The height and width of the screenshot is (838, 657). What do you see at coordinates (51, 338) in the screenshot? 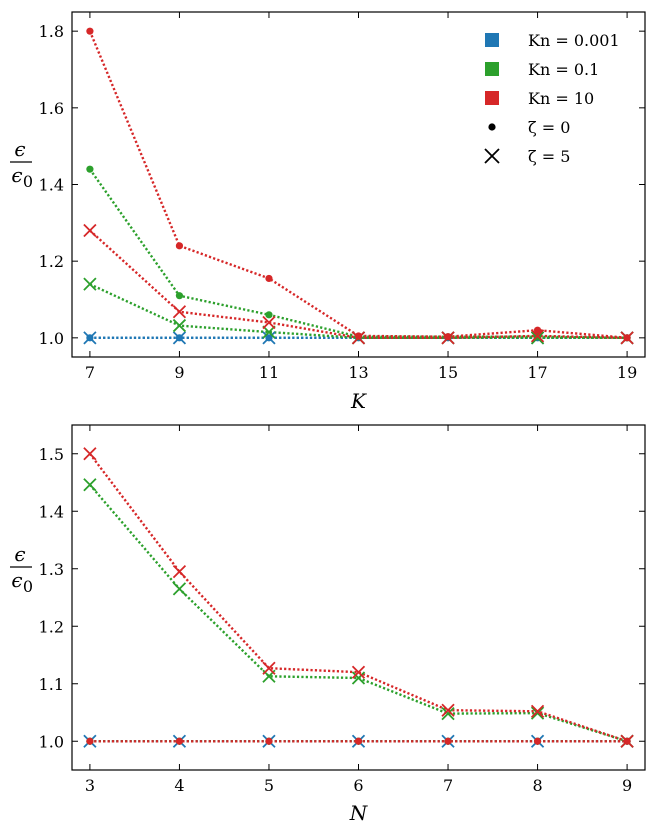
I see `top-ytick-label: 1.0` at bounding box center [51, 338].